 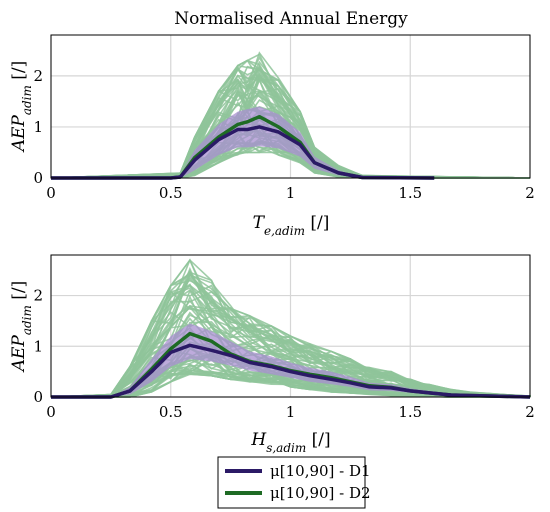 I want to click on legend-d2-label: μ[10,90] - D2, so click(x=320, y=493).